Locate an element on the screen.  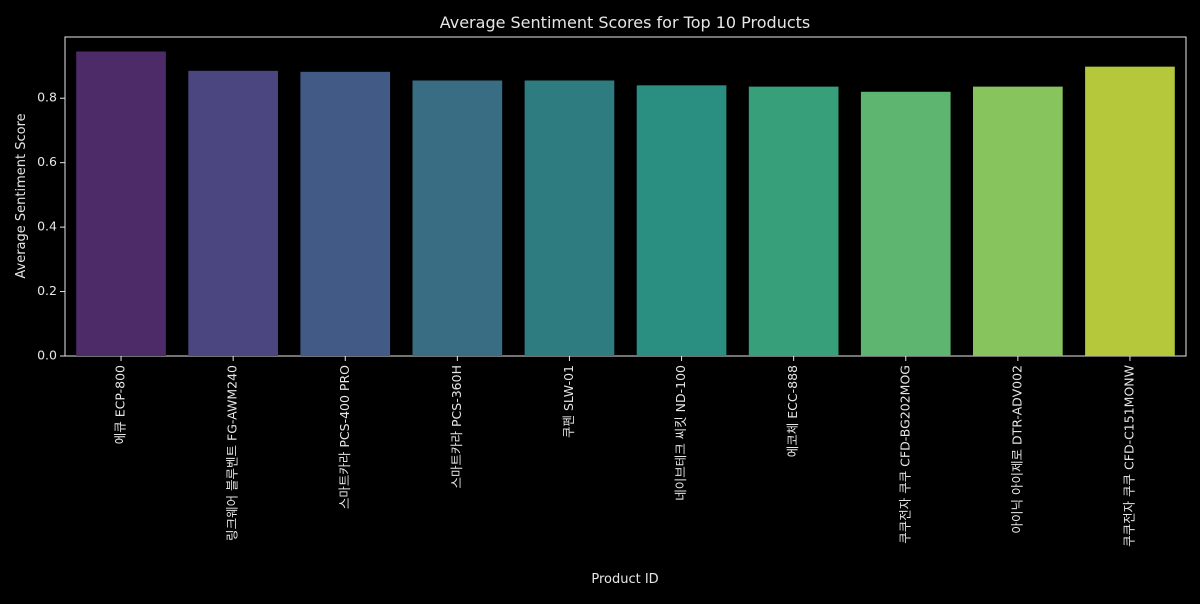
x-tick-label: 쿠쿠전자 쿠쿠 CFD-BG202MOG is located at coordinates (904, 454).